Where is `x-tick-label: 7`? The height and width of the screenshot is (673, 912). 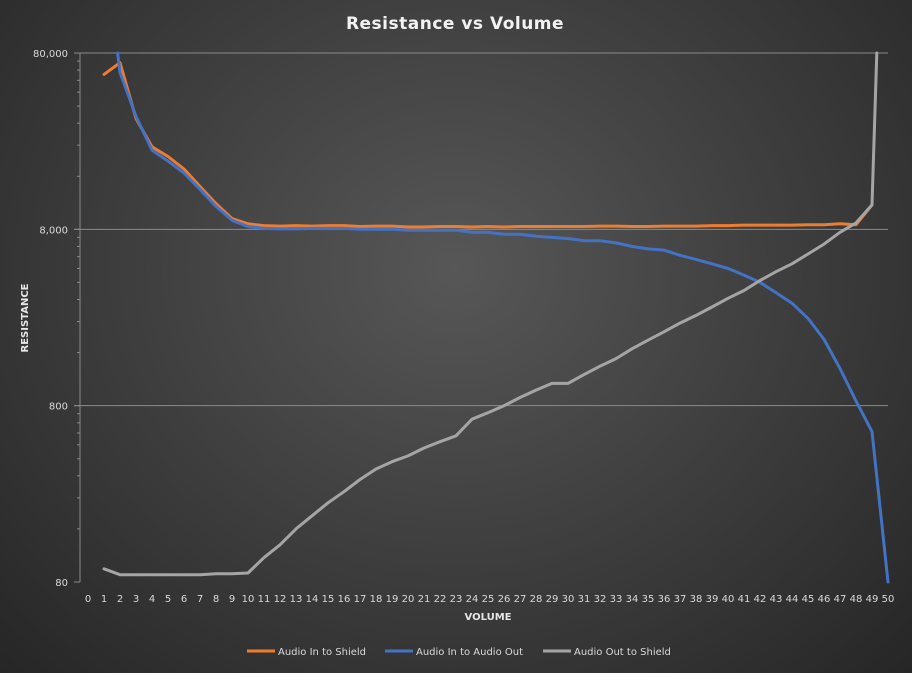
x-tick-label: 7 is located at coordinates (200, 599).